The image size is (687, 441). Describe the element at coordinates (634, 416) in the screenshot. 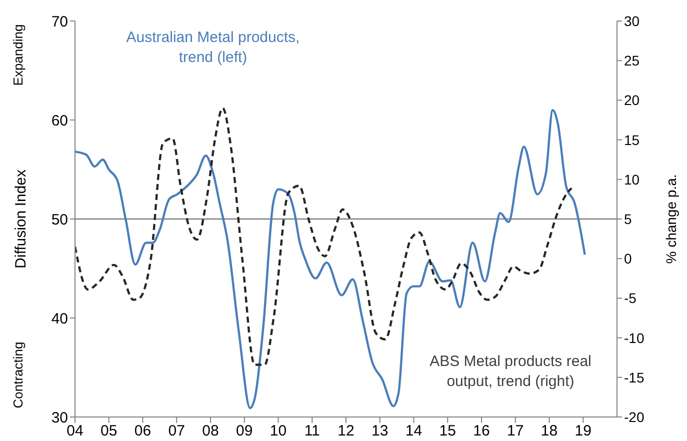

I see `y2-tick-label: -20` at that location.